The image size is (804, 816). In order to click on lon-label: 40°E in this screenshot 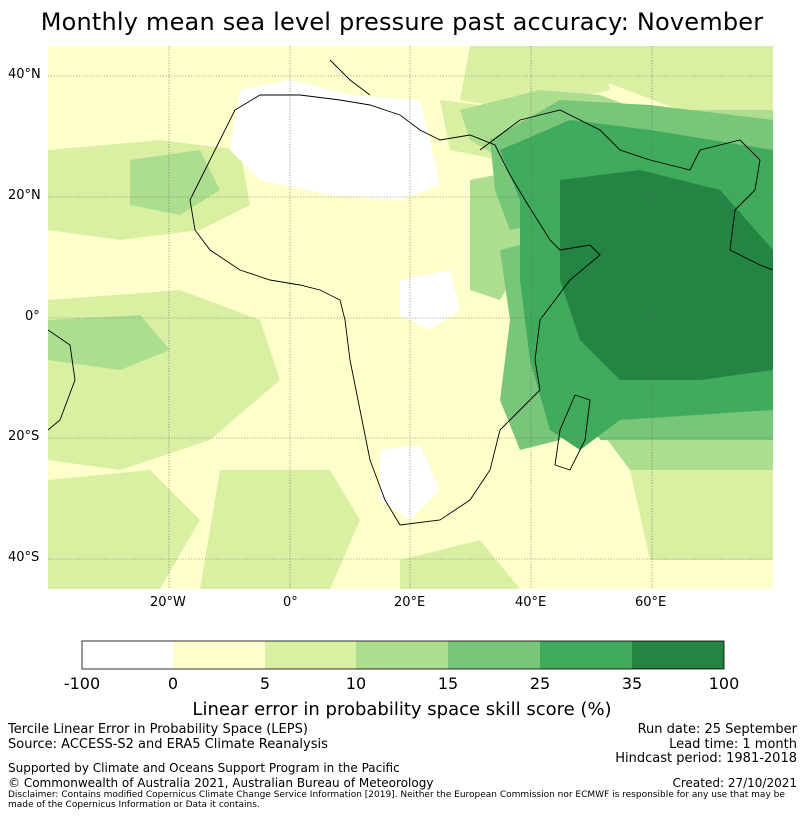, I will do `click(531, 602)`.